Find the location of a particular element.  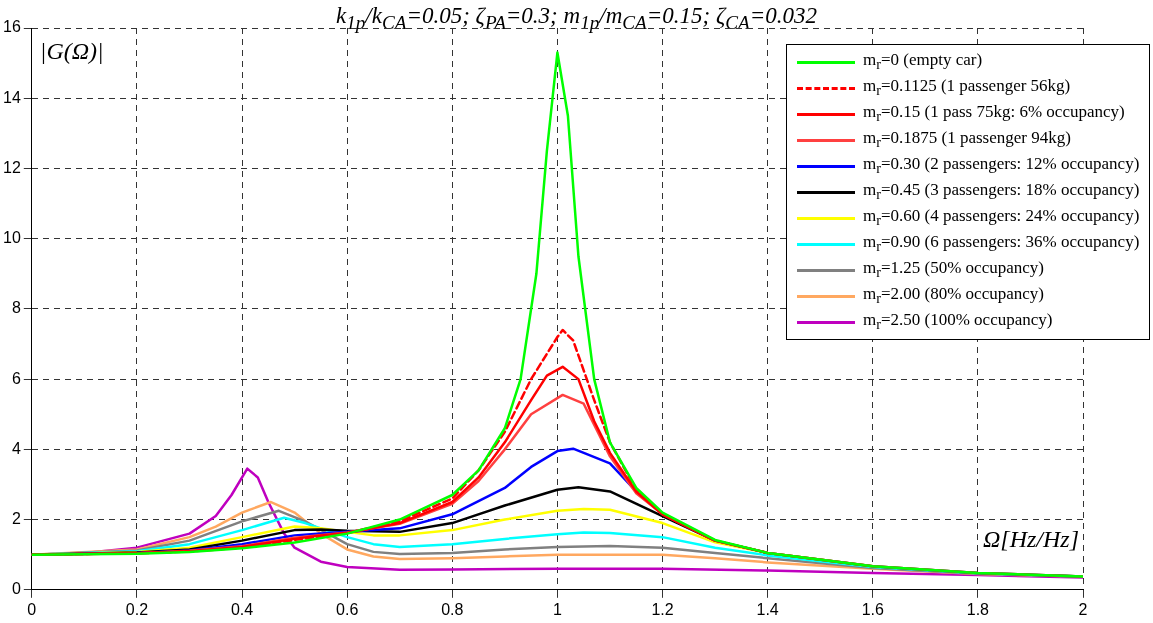

y-axis-title: |G(Ω)| is located at coordinates (71, 51).